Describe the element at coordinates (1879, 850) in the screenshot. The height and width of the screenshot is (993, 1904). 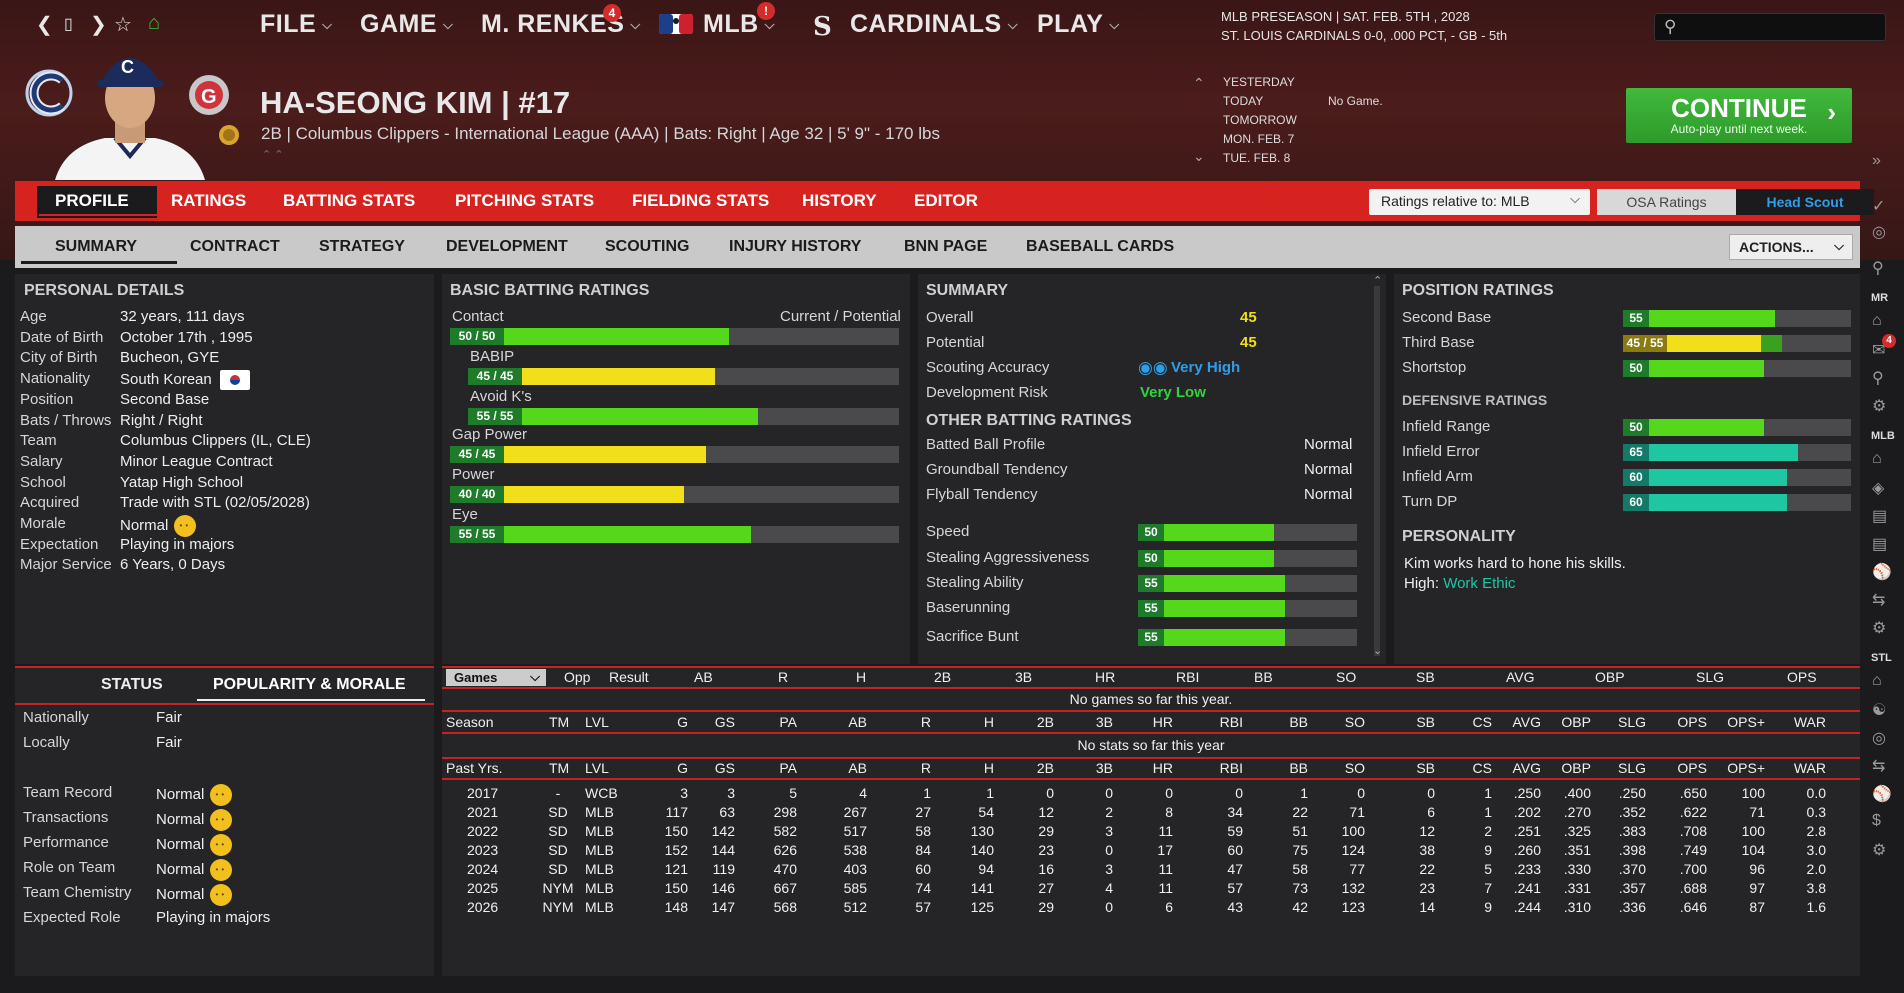
I see `team-settings-icon: ⚙` at that location.